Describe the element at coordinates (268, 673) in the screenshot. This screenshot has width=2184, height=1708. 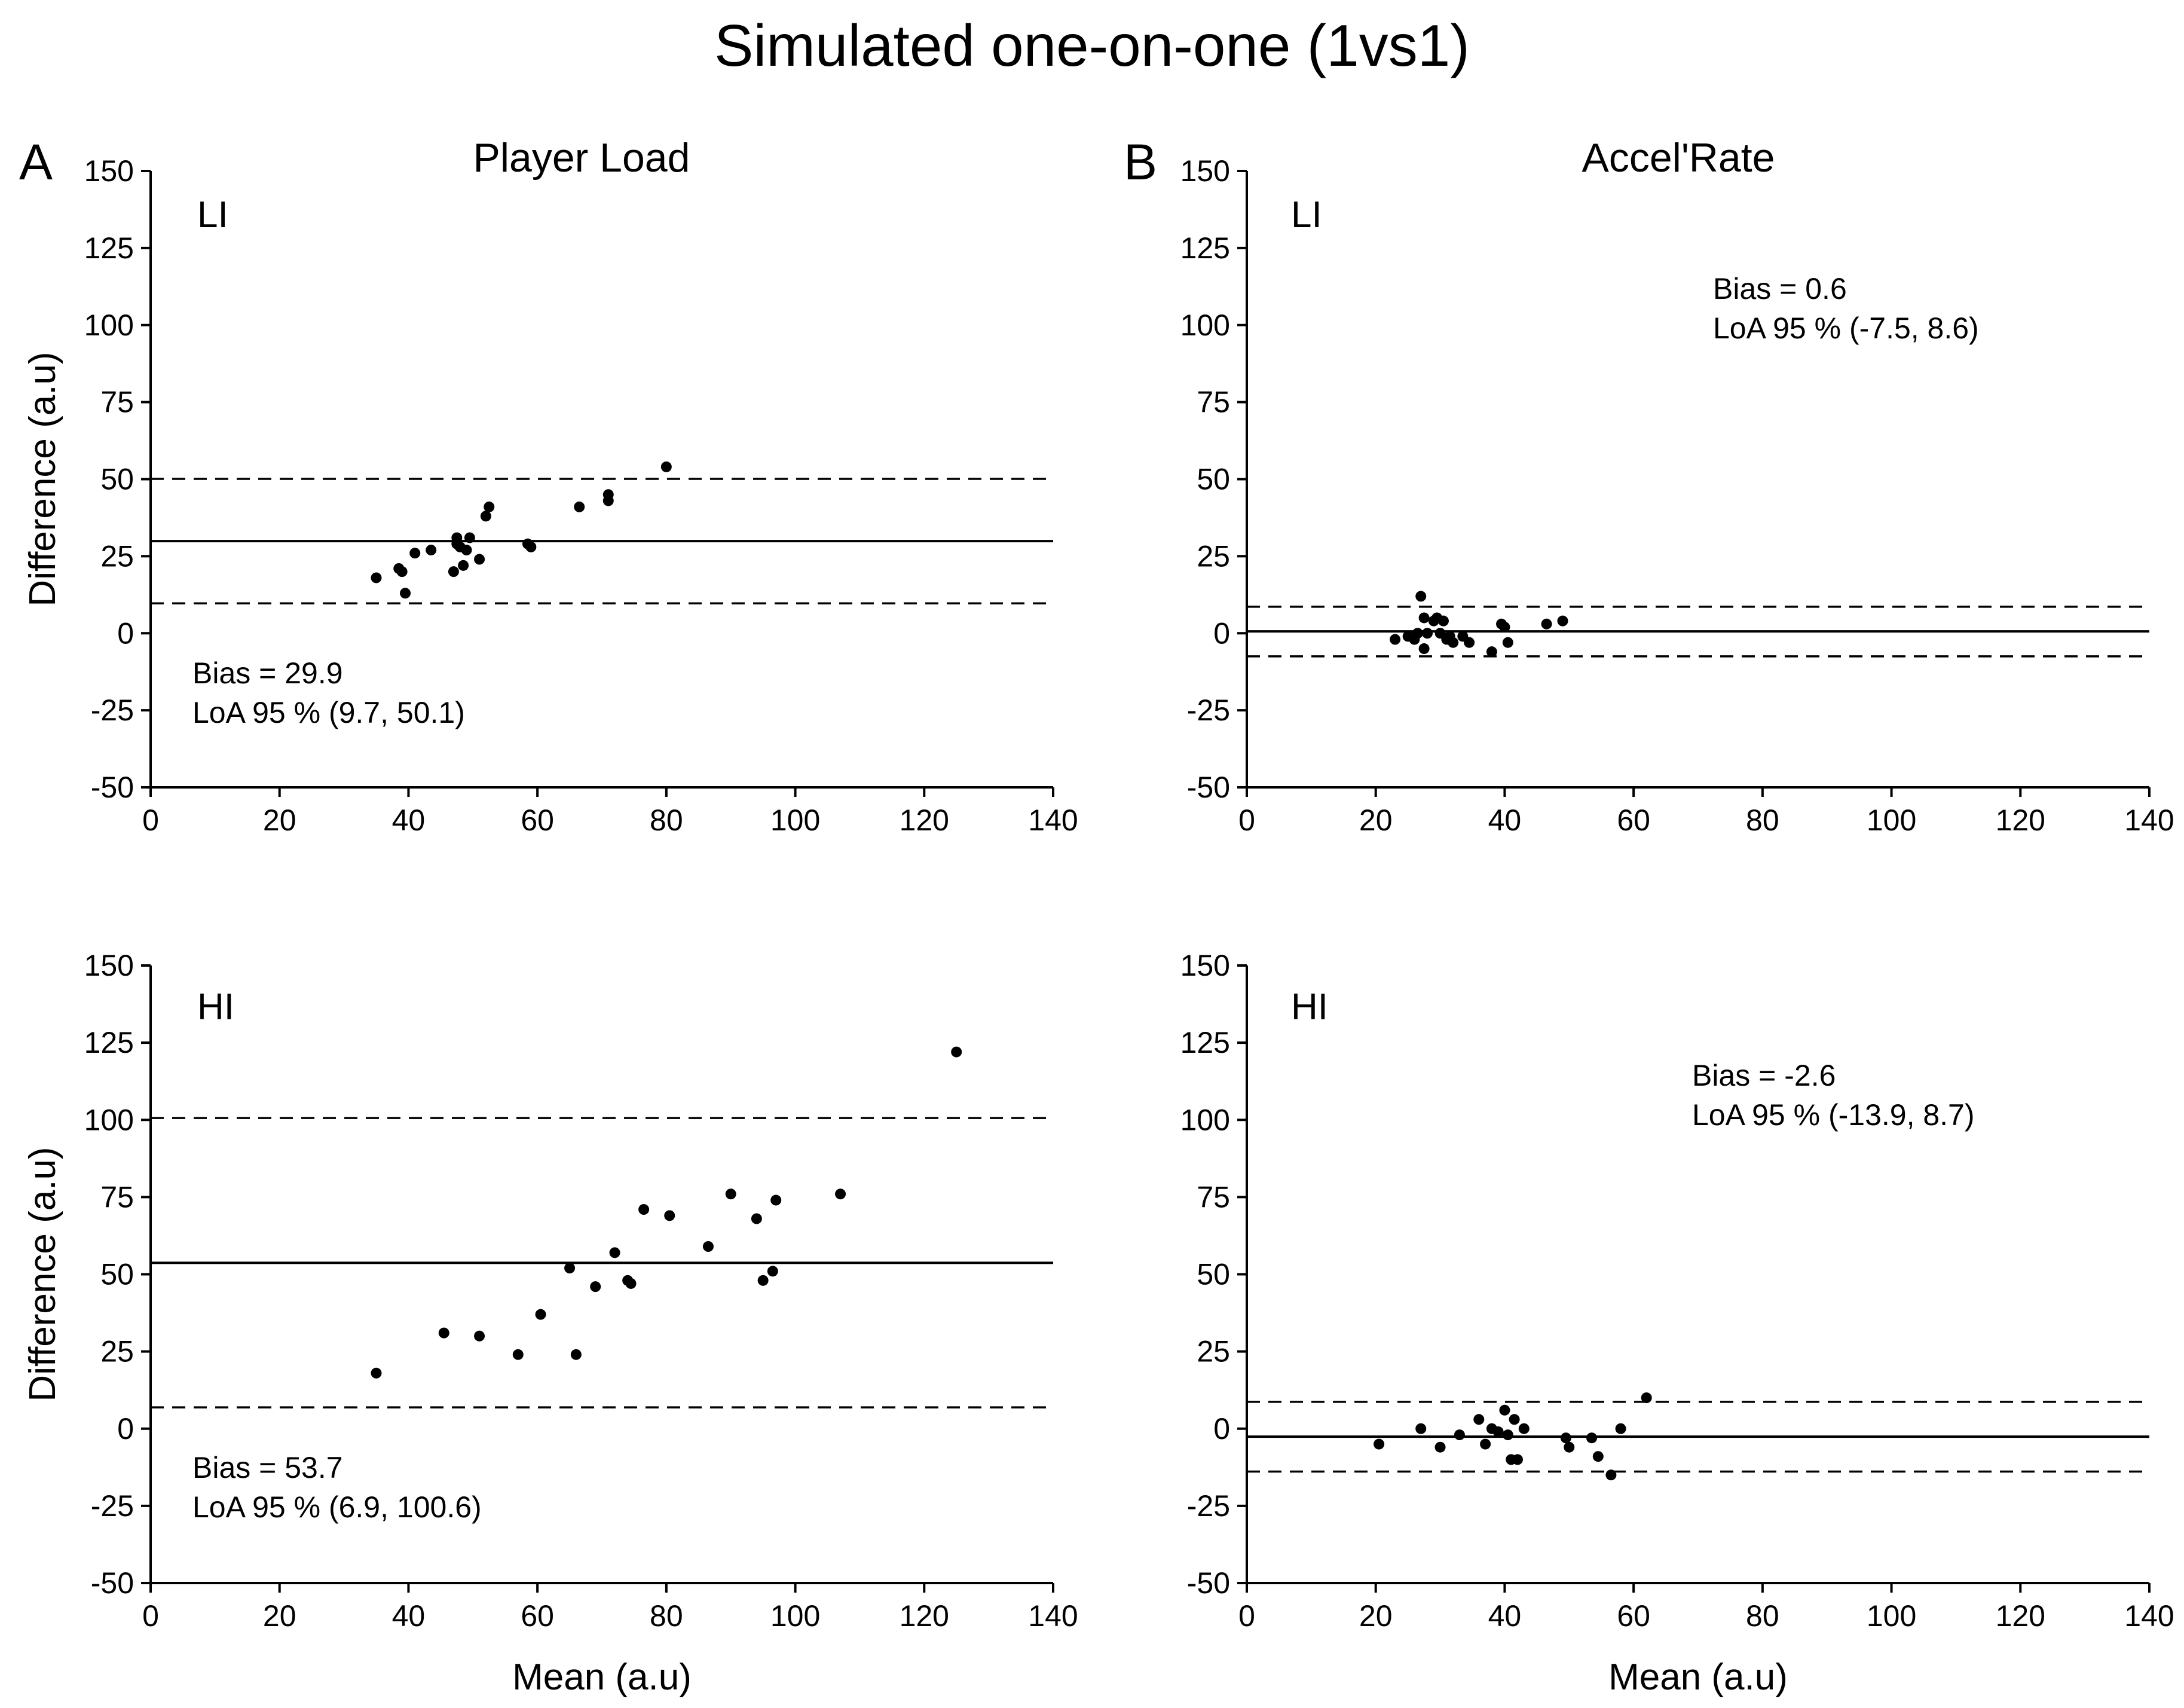
I see `bias-annotation: Bias = 29.9` at that location.